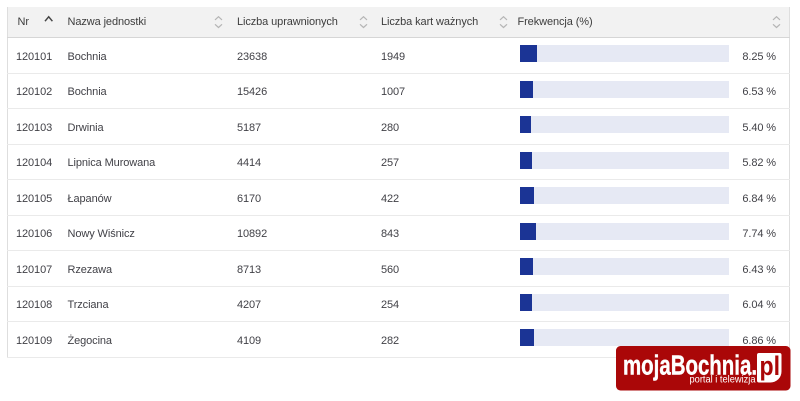 The image size is (800, 401). I want to click on svg-text: pl, so click(770, 366).